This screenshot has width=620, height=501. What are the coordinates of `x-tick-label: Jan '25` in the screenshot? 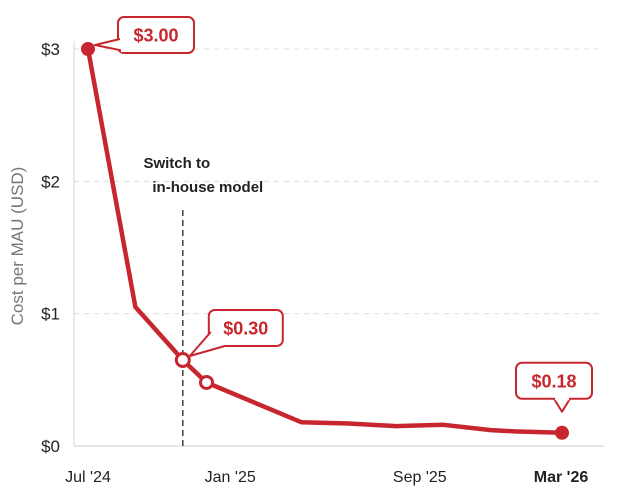 It's located at (230, 477).